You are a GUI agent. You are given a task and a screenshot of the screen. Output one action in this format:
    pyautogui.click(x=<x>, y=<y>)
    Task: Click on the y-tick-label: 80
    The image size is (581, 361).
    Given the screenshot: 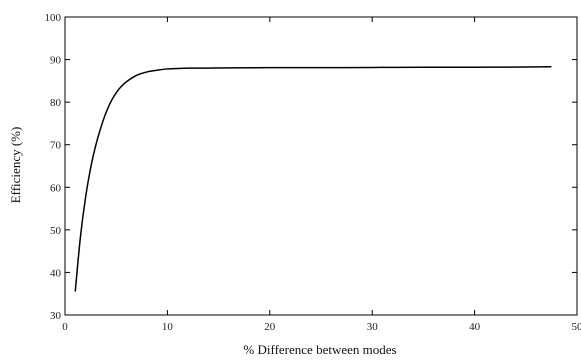 What is the action you would take?
    pyautogui.click(x=56, y=103)
    